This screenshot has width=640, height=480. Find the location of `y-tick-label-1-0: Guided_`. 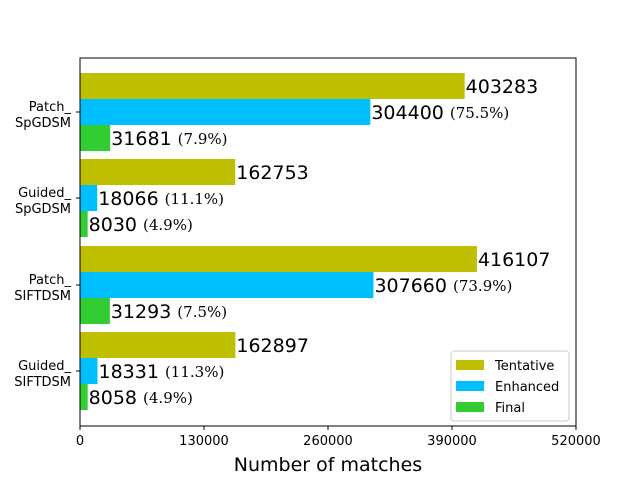

y-tick-label-1-0: Guided_ is located at coordinates (44, 193).